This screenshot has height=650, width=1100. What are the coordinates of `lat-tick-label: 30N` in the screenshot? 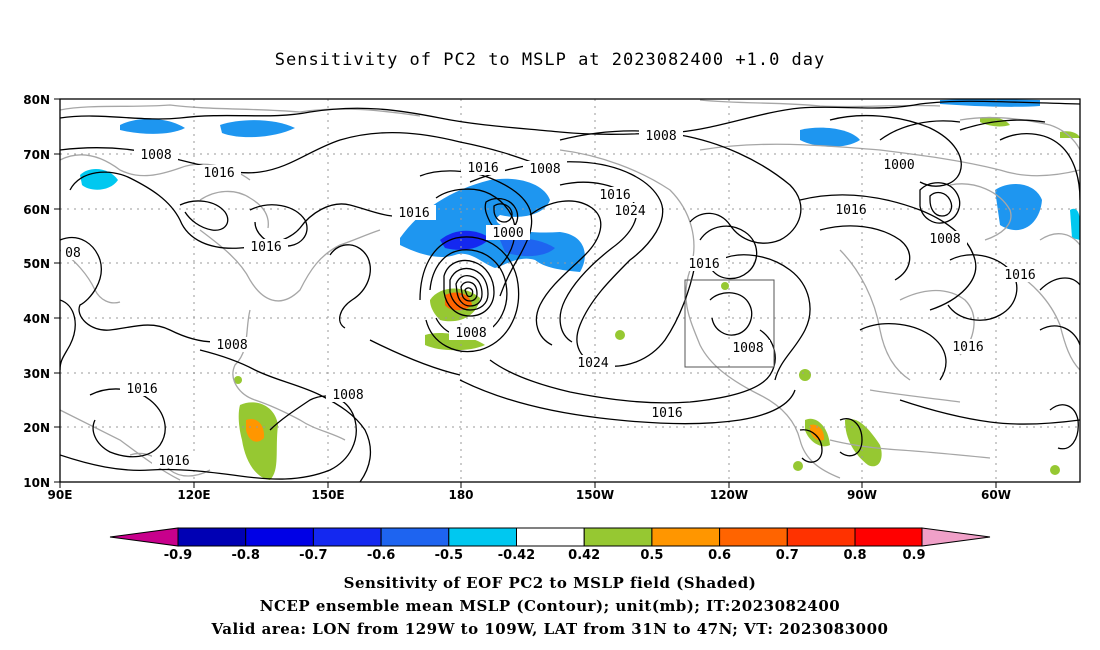 It's located at (36, 374).